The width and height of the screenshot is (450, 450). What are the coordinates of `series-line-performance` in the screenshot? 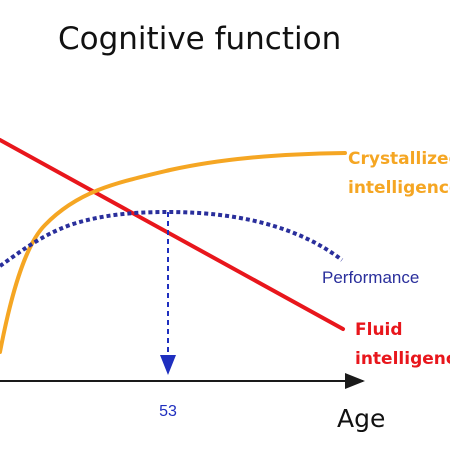 It's located at (172, 238).